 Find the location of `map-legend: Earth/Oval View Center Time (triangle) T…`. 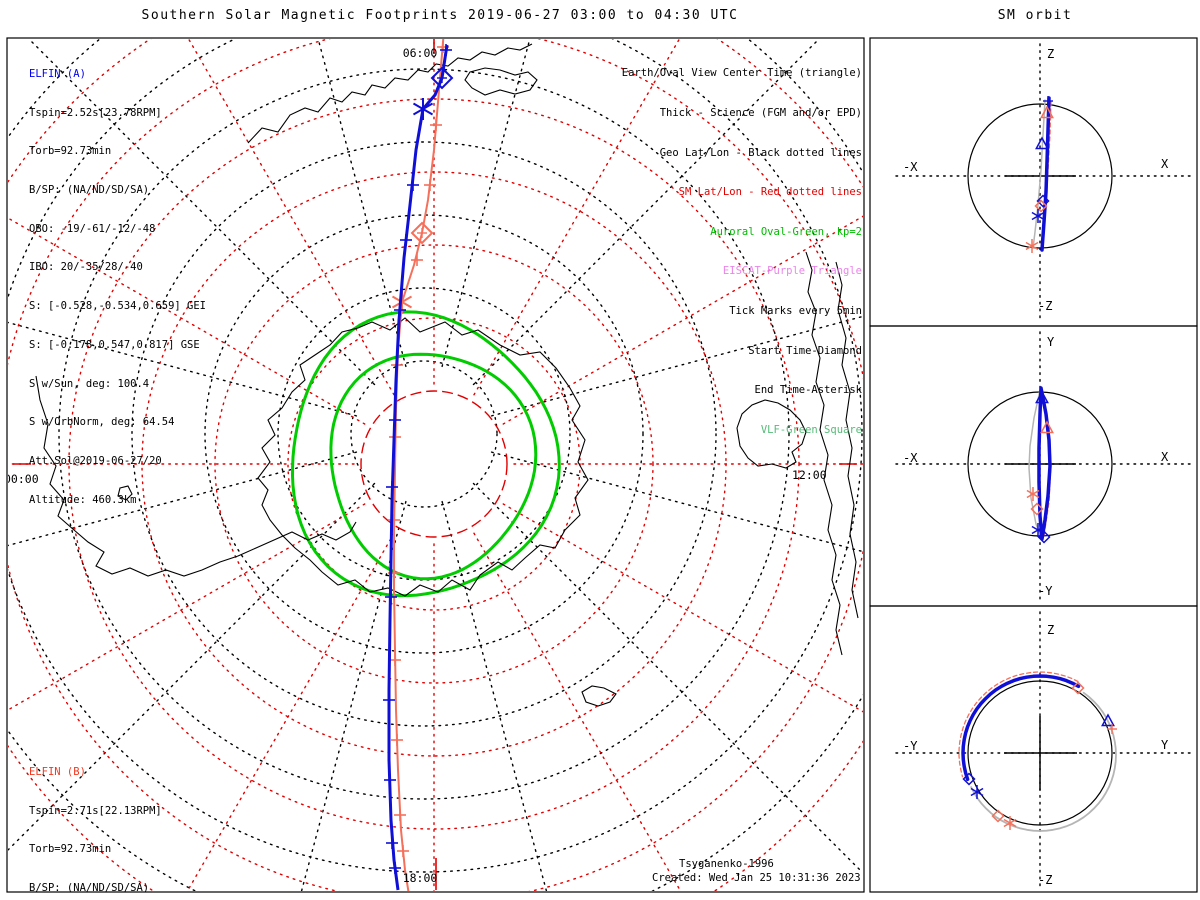

map-legend: Earth/Oval View Center Time (triangle) T… is located at coordinates (742, 252).